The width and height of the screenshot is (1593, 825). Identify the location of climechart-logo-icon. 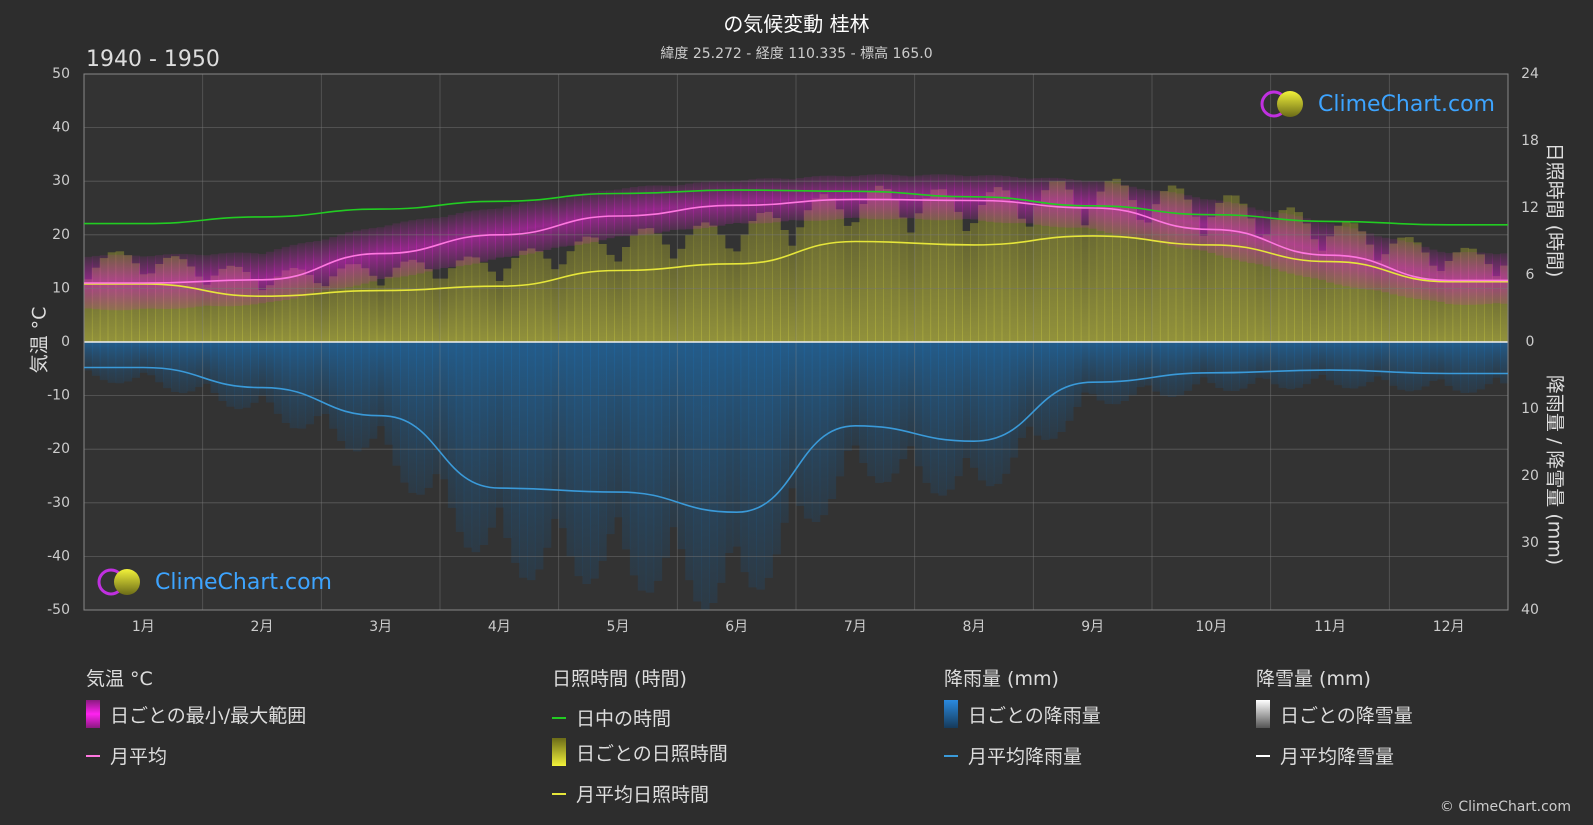
(1281, 104).